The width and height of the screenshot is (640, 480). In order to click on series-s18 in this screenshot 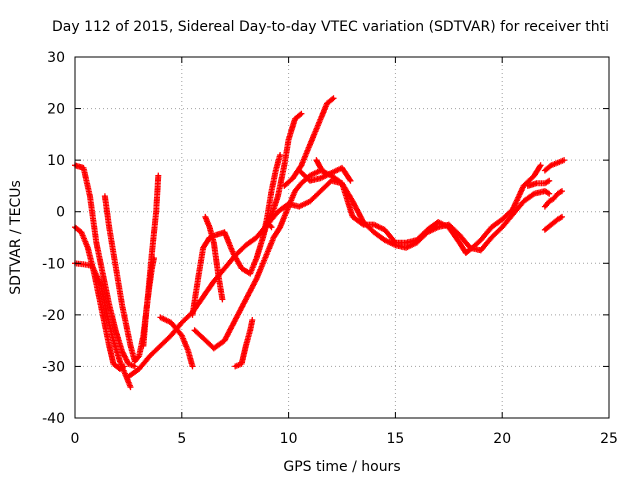, I will do `click(554, 165)`.